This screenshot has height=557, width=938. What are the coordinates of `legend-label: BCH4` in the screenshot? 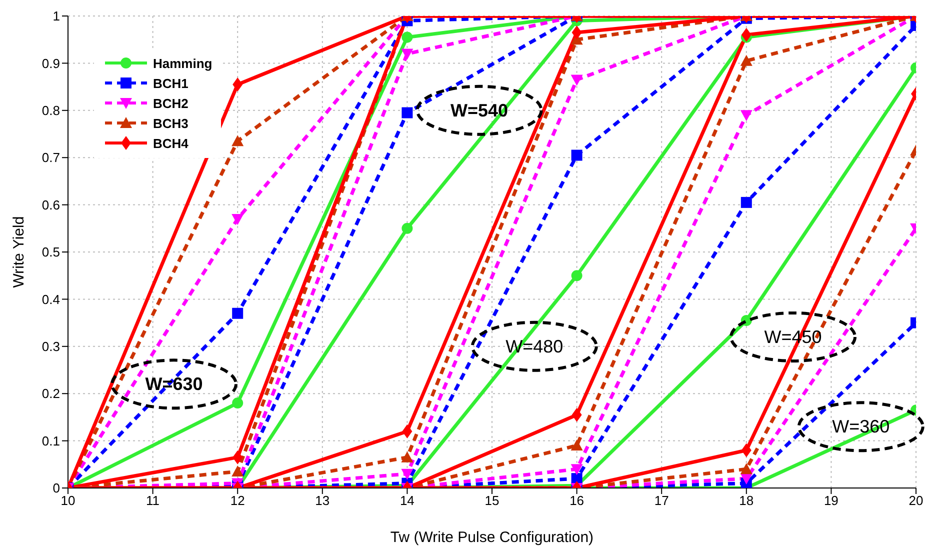 It's located at (170, 143).